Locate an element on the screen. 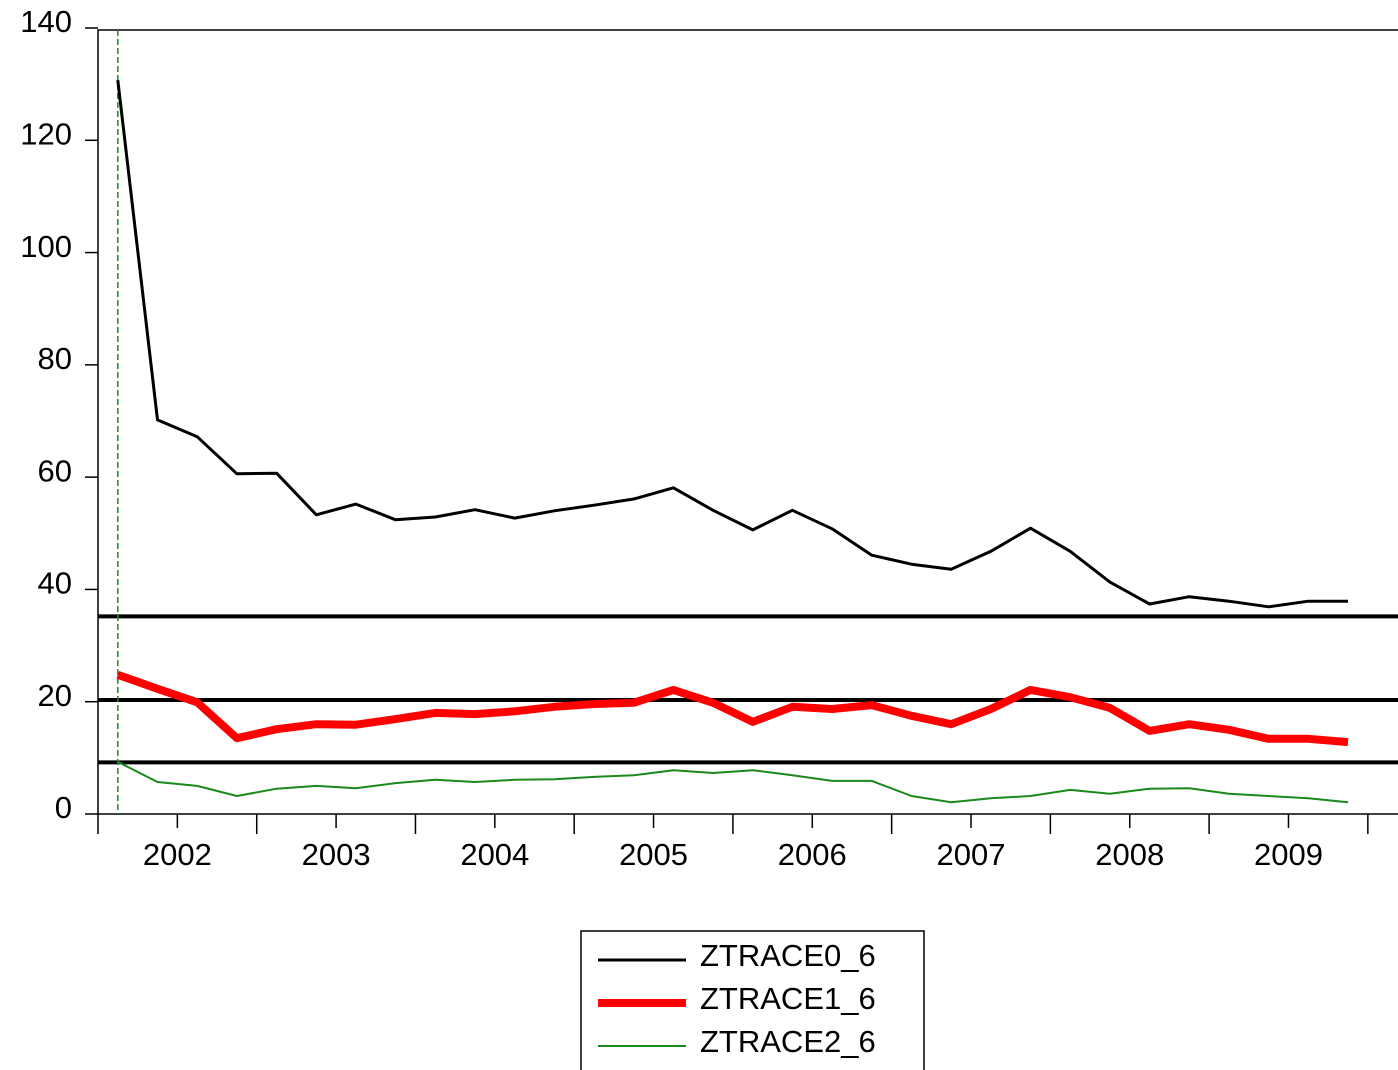  y-tick-label: 60 is located at coordinates (55, 470).